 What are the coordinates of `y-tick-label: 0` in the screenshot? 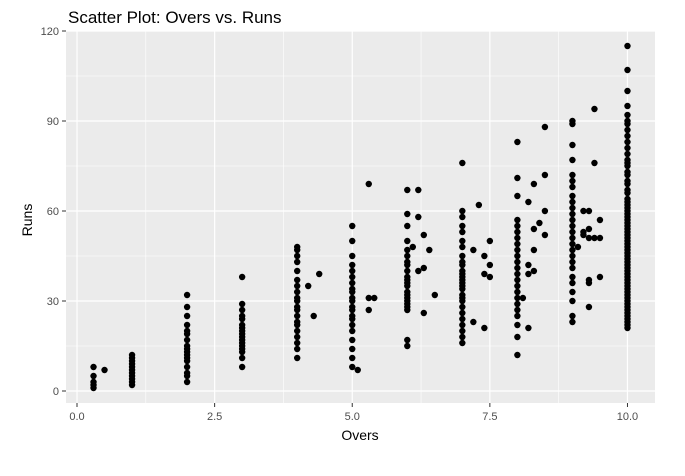 It's located at (56, 392).